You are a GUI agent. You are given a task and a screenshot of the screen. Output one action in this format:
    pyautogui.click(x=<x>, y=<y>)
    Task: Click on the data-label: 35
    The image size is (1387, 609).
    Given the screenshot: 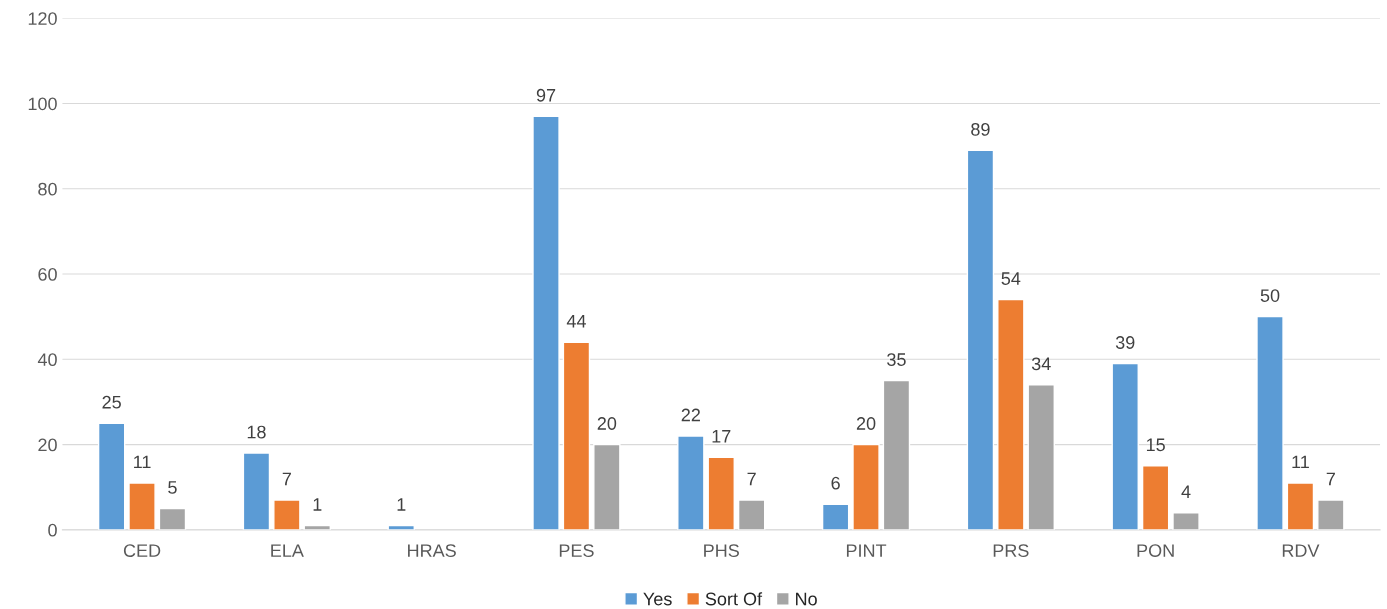 What is the action you would take?
    pyautogui.click(x=896, y=359)
    